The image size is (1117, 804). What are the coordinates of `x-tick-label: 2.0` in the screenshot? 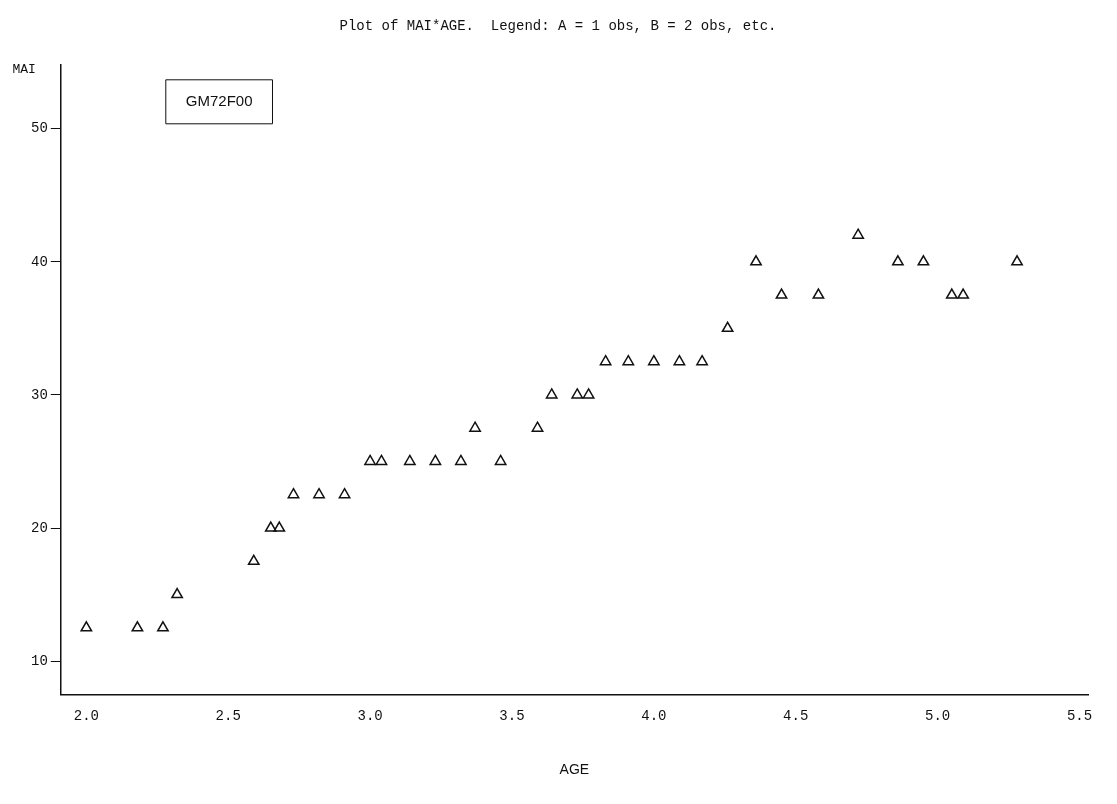 It's located at (86, 715).